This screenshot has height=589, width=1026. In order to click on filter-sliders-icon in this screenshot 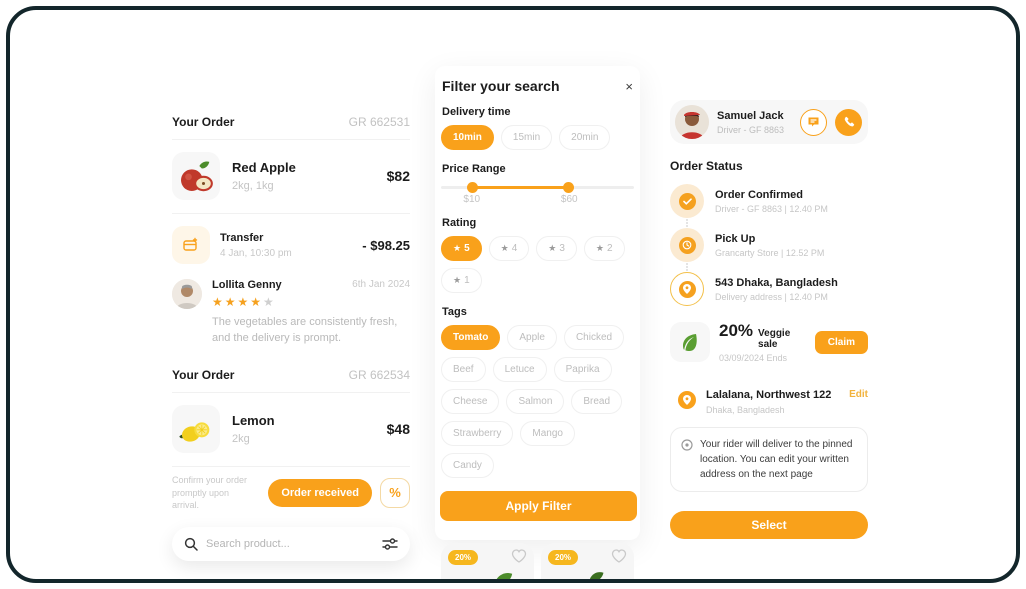, I will do `click(390, 544)`.